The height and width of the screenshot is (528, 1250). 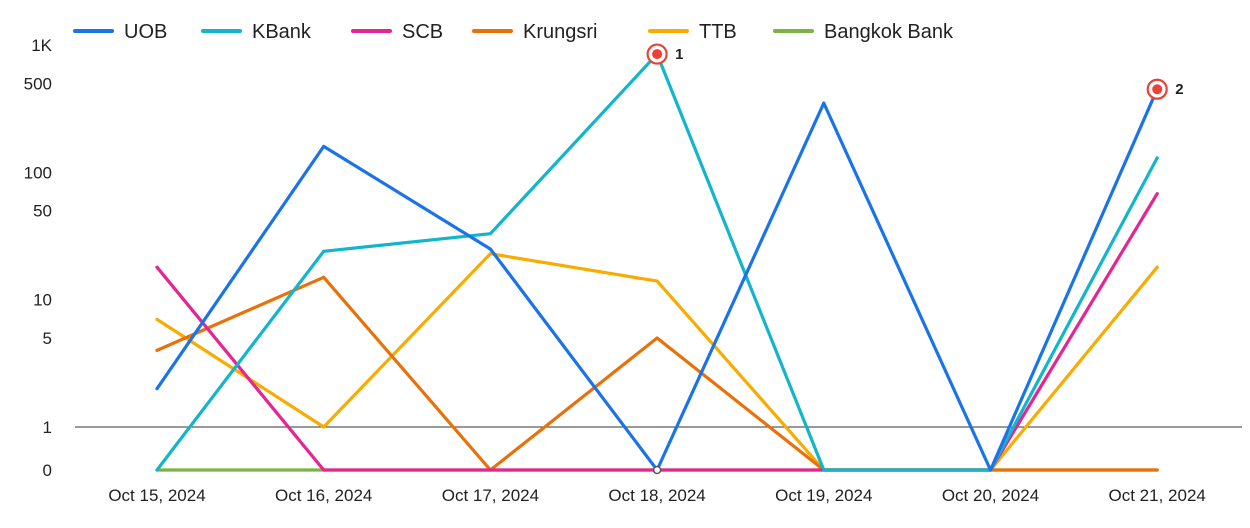 What do you see at coordinates (718, 32) in the screenshot?
I see `legend-label-ttb: TTB` at bounding box center [718, 32].